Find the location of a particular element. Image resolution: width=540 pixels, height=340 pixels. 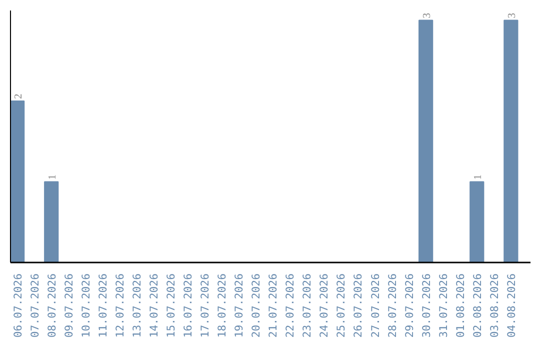

x-tick-label: 23.07.2026 is located at coordinates (307, 306).